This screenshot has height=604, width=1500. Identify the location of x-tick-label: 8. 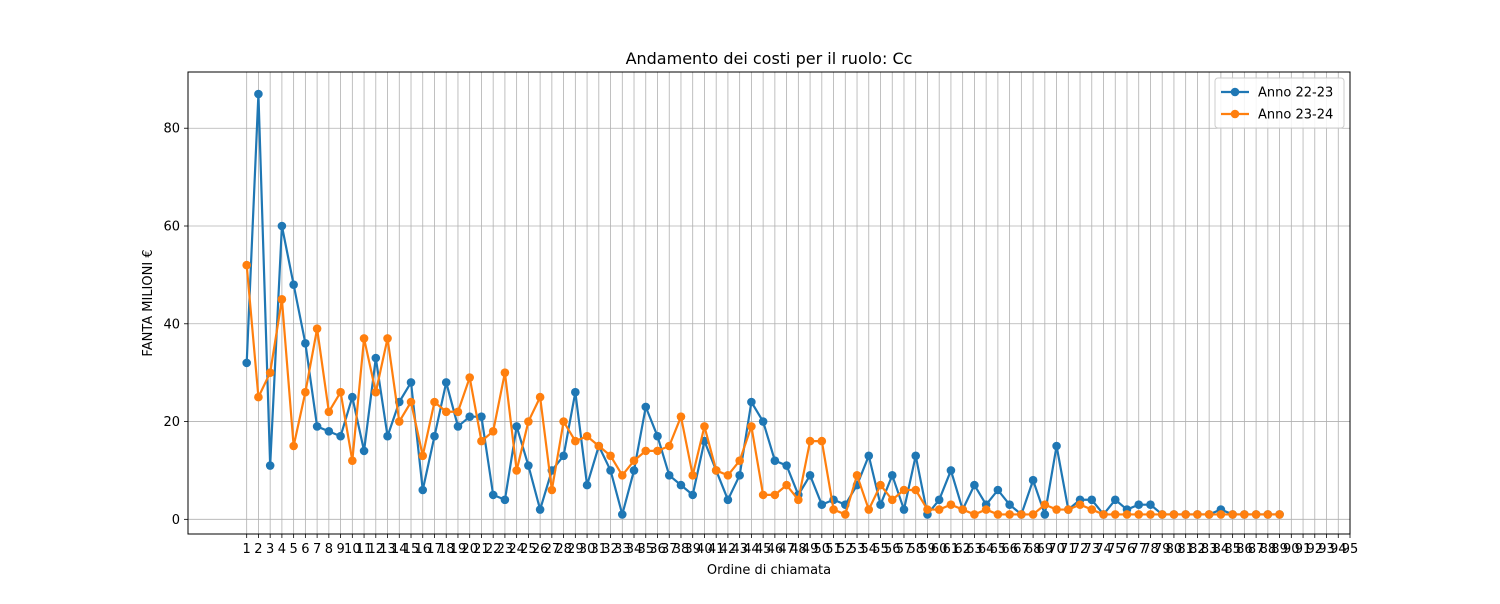
(329, 549).